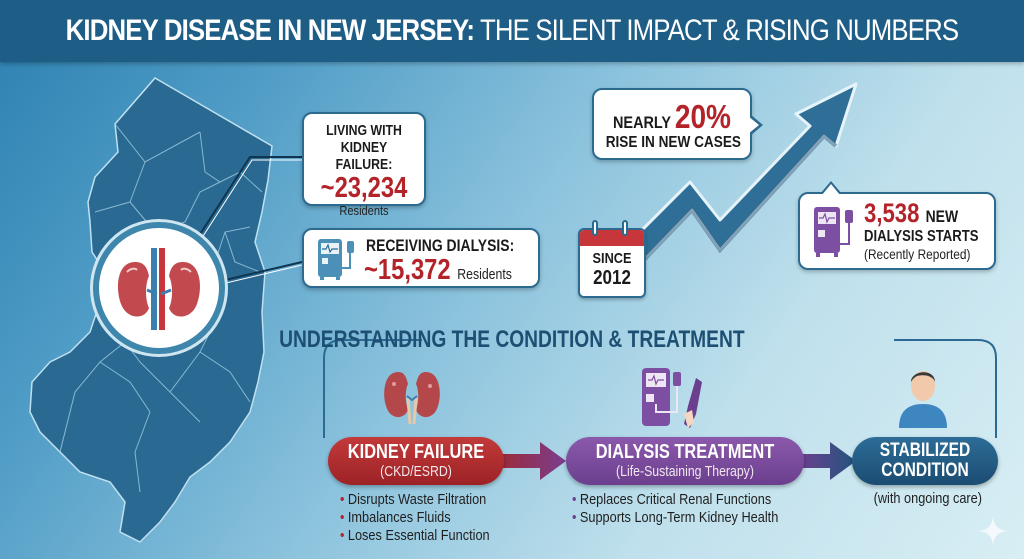 Image resolution: width=1024 pixels, height=559 pixels. I want to click on title-rest: THE SILENT IMPACT & RISING NUMBERS, so click(716, 30).